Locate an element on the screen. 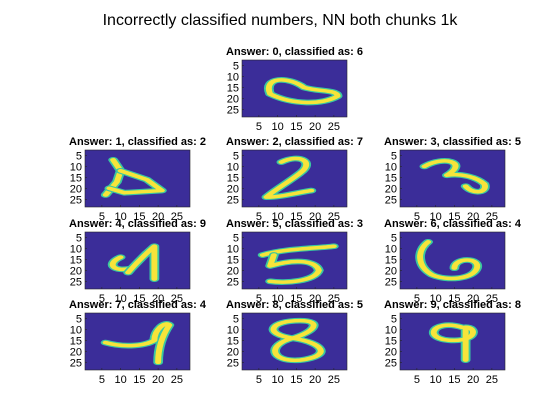  panel-title: Answer: 3, classified as: 5 is located at coordinates (452, 142).